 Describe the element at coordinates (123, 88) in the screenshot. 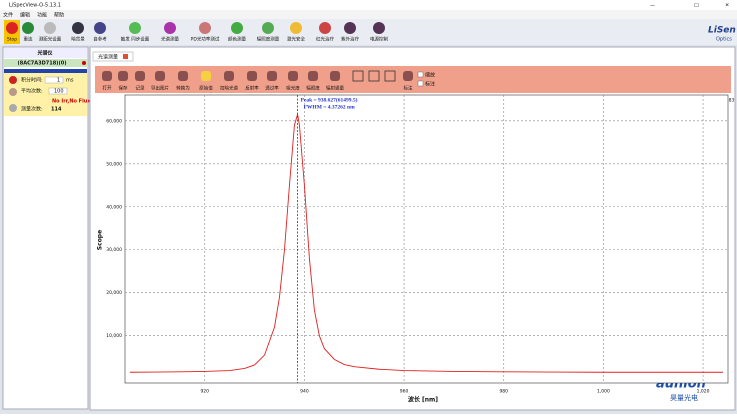

I see `chart-tool-label: 保存` at that location.